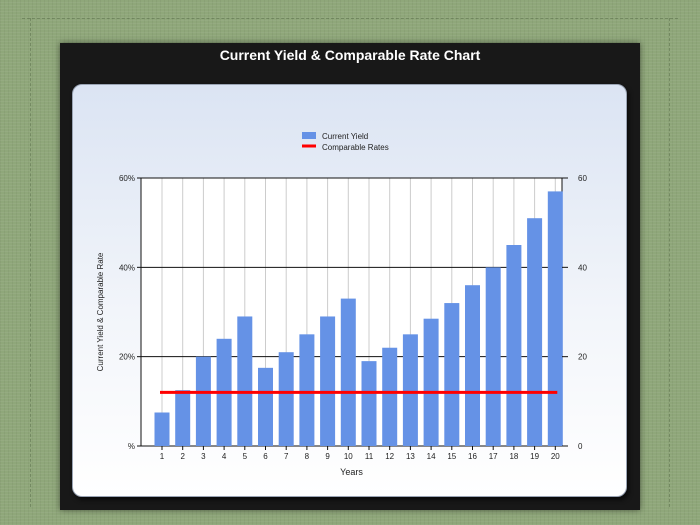 This screenshot has height=525, width=700. What do you see at coordinates (203, 456) in the screenshot?
I see `x-tick-label: 3` at bounding box center [203, 456].